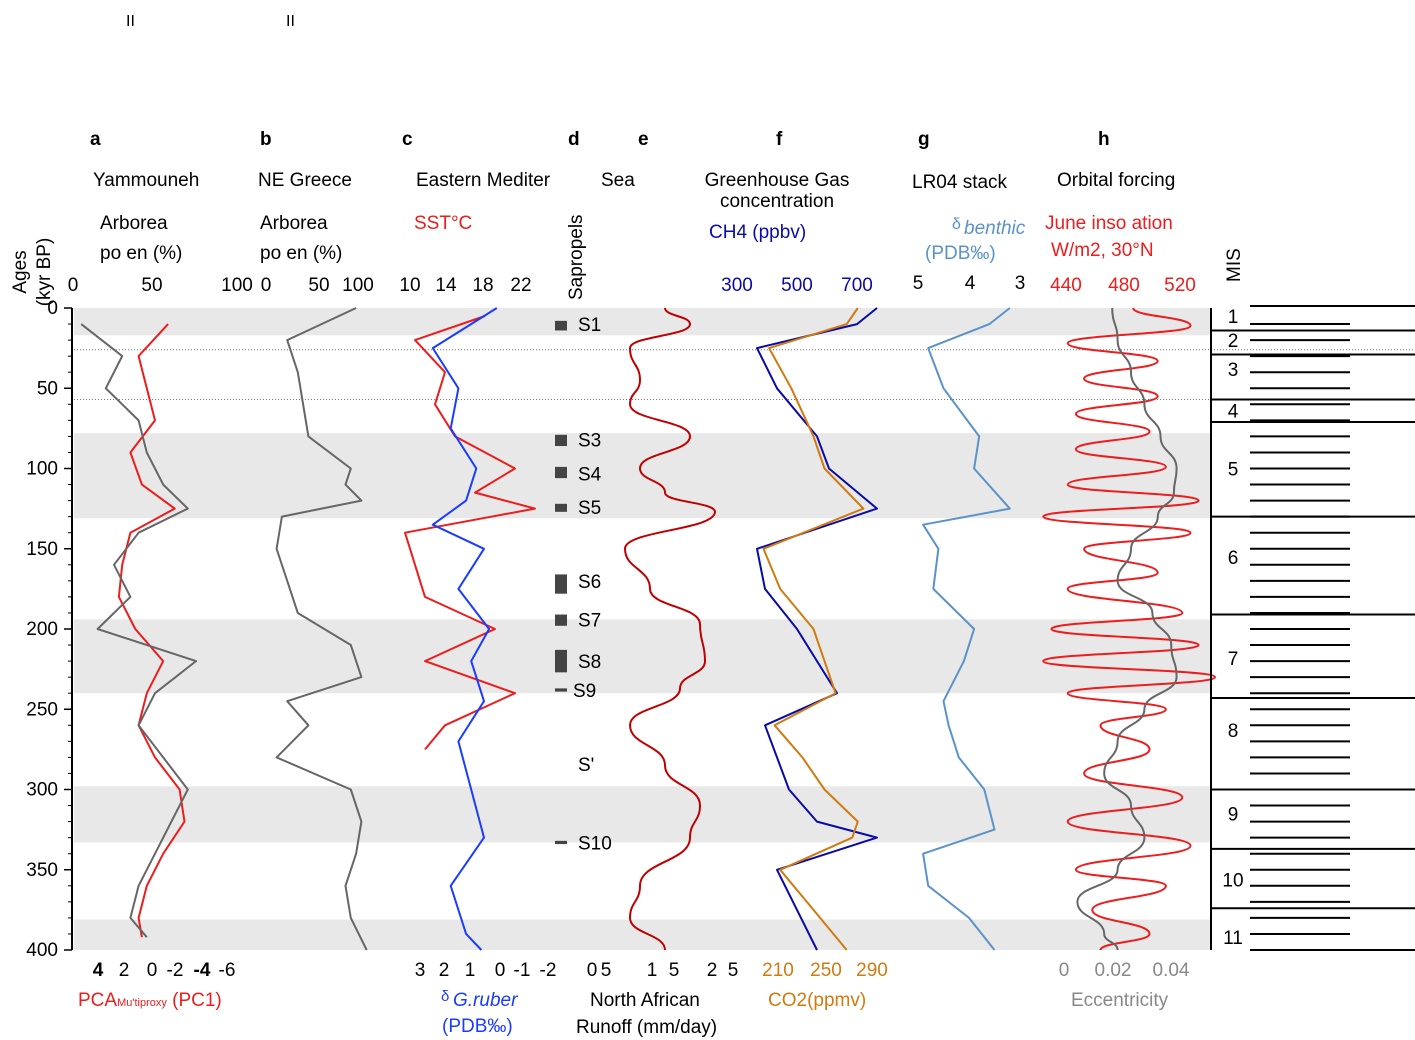  What do you see at coordinates (561, 584) in the screenshot?
I see `sapropel-band-S6` at bounding box center [561, 584].